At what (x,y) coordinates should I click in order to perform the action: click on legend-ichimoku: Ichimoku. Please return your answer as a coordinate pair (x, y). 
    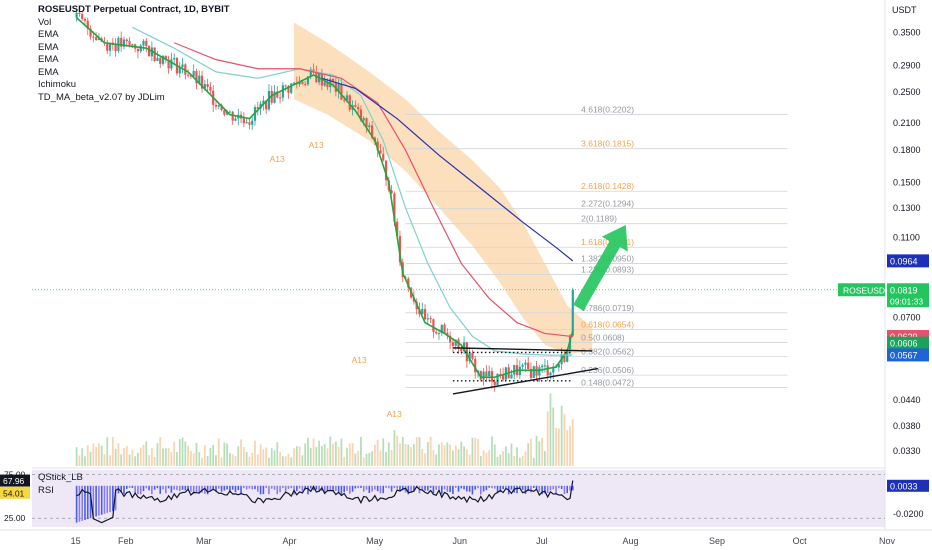
    Looking at the image, I should click on (57, 84).